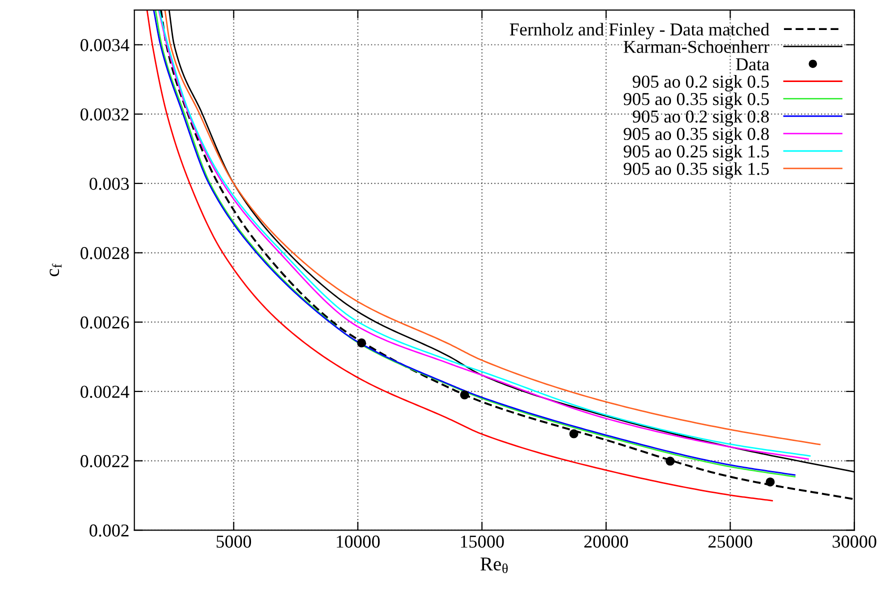  Describe the element at coordinates (105, 392) in the screenshot. I see `y-tick-label: 0.0024` at that location.